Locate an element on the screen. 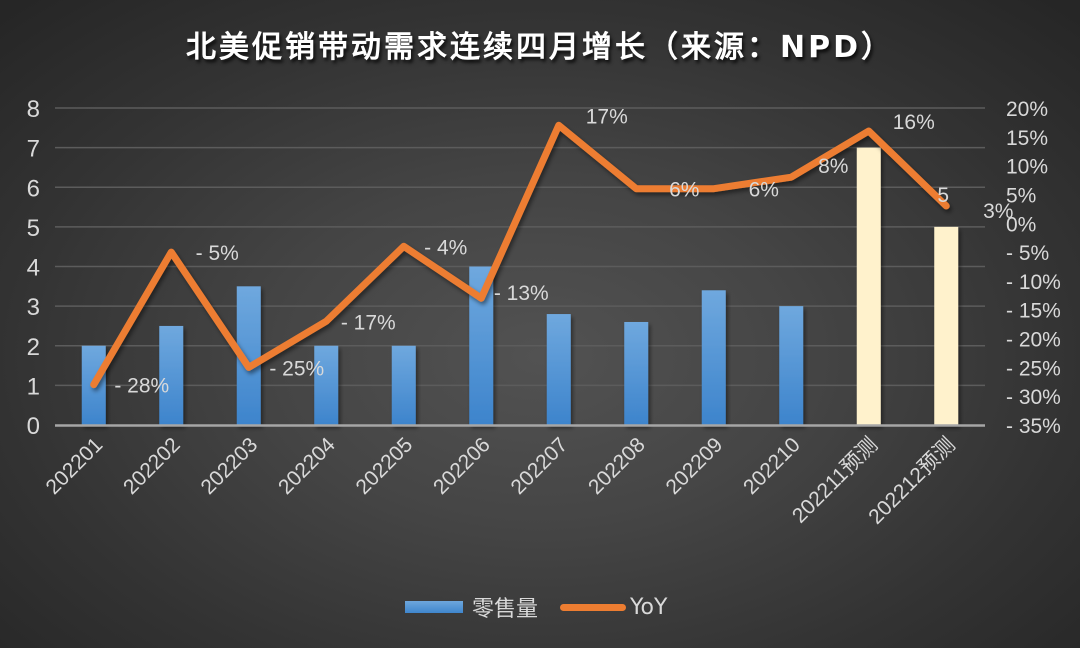  right-tick-label: 20% is located at coordinates (1027, 109).